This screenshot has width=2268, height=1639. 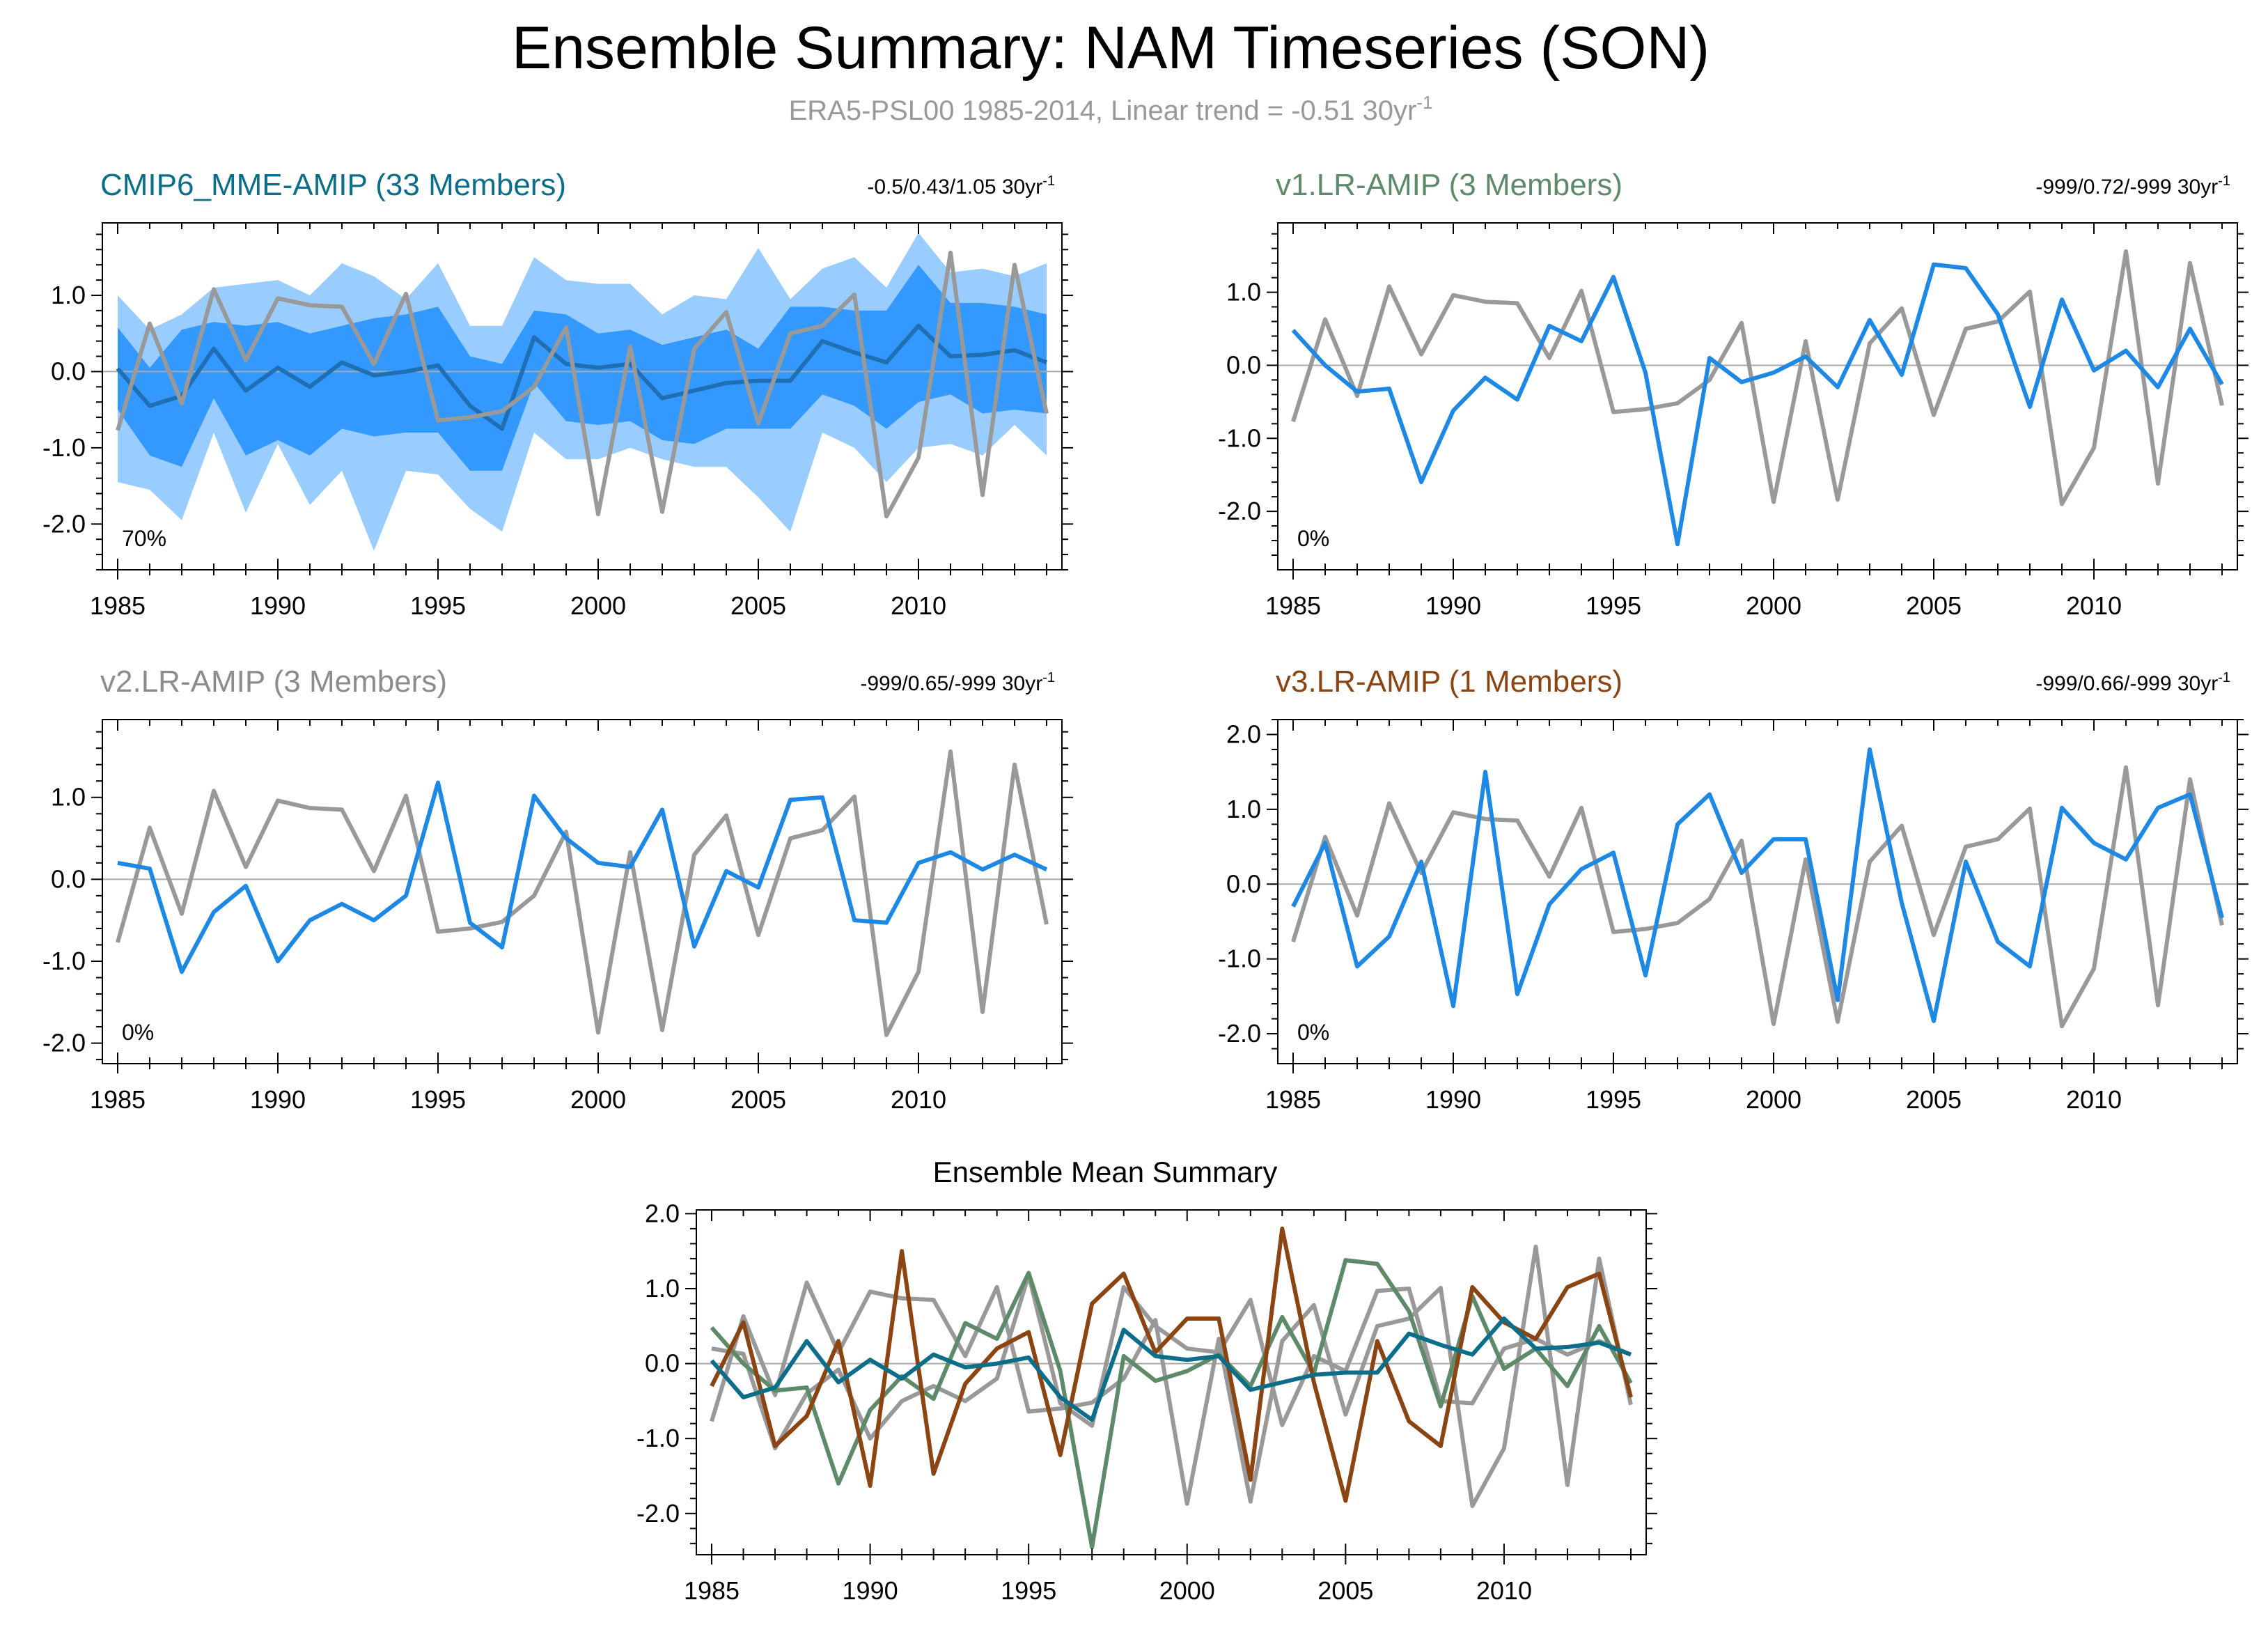 I want to click on series-v3-lr-amip, so click(x=1171, y=1364).